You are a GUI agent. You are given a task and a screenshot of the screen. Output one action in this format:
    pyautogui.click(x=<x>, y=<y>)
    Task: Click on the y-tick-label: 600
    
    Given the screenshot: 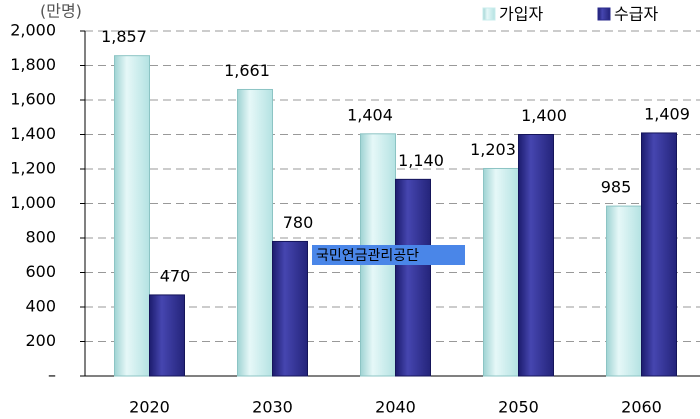 What is the action you would take?
    pyautogui.click(x=40, y=271)
    